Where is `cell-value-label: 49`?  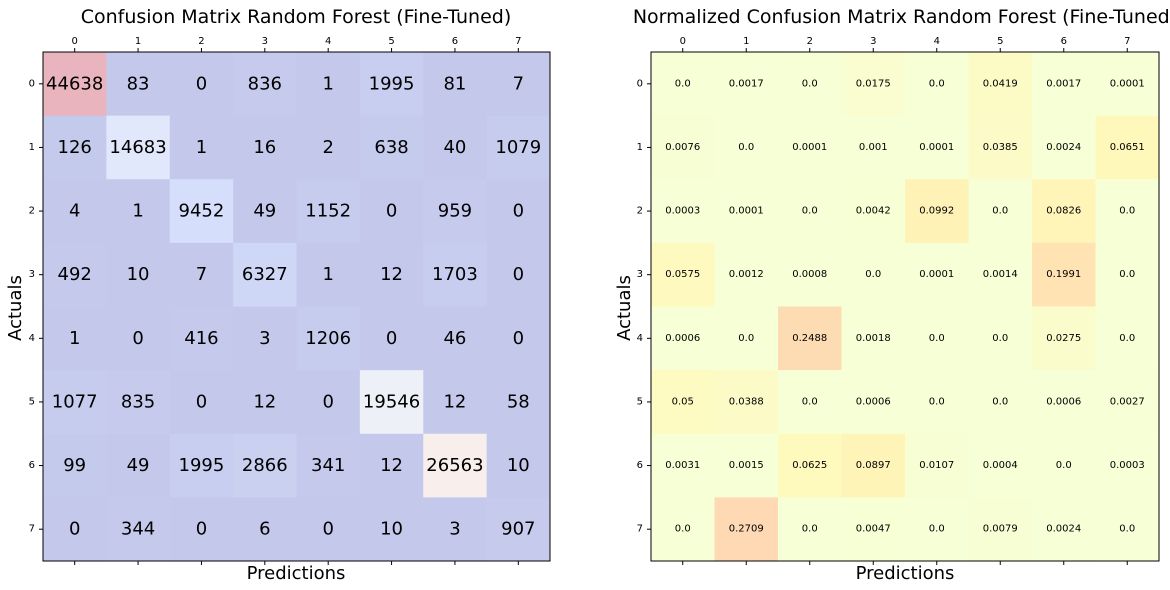 cell-value-label: 49 is located at coordinates (138, 465).